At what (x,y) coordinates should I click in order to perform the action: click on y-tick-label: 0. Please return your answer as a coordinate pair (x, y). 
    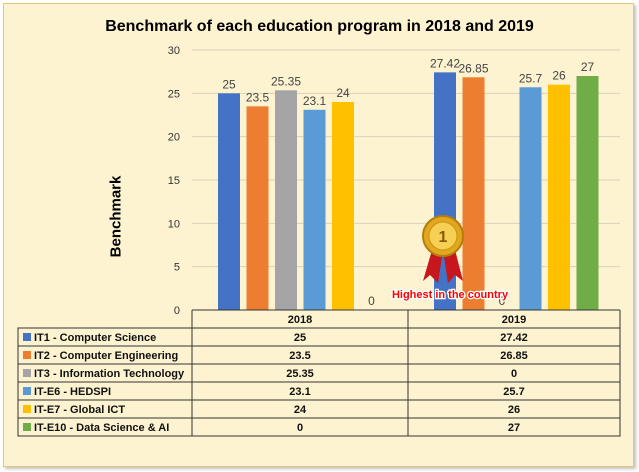
    Looking at the image, I should click on (177, 311).